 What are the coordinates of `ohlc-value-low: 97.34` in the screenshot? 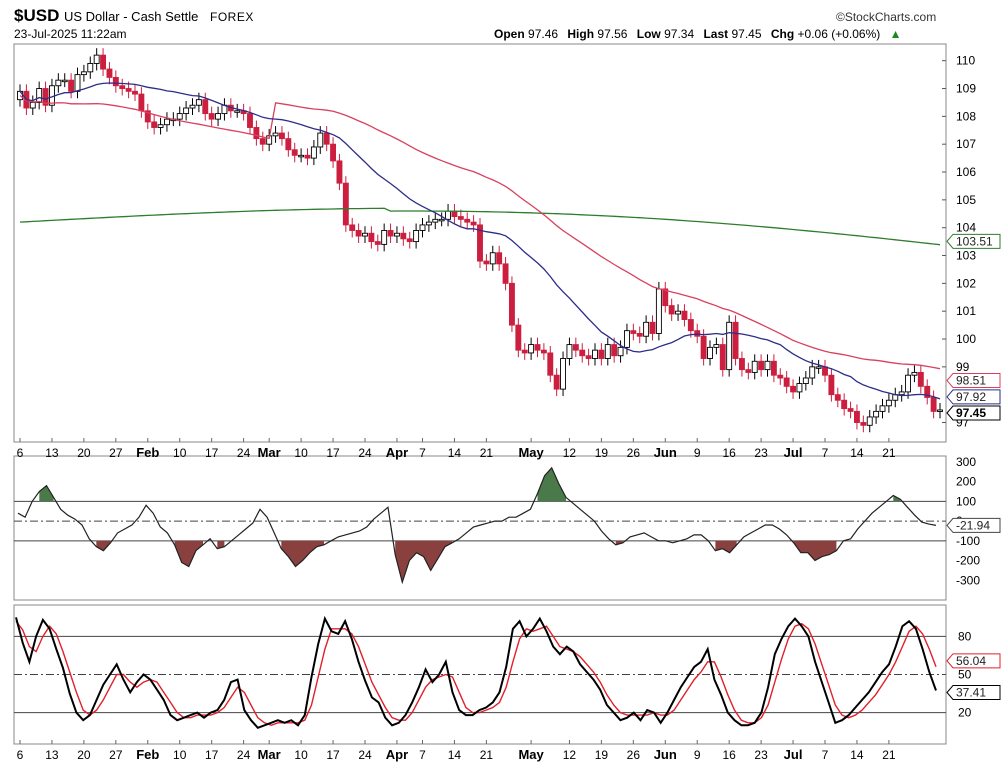 It's located at (681, 34).